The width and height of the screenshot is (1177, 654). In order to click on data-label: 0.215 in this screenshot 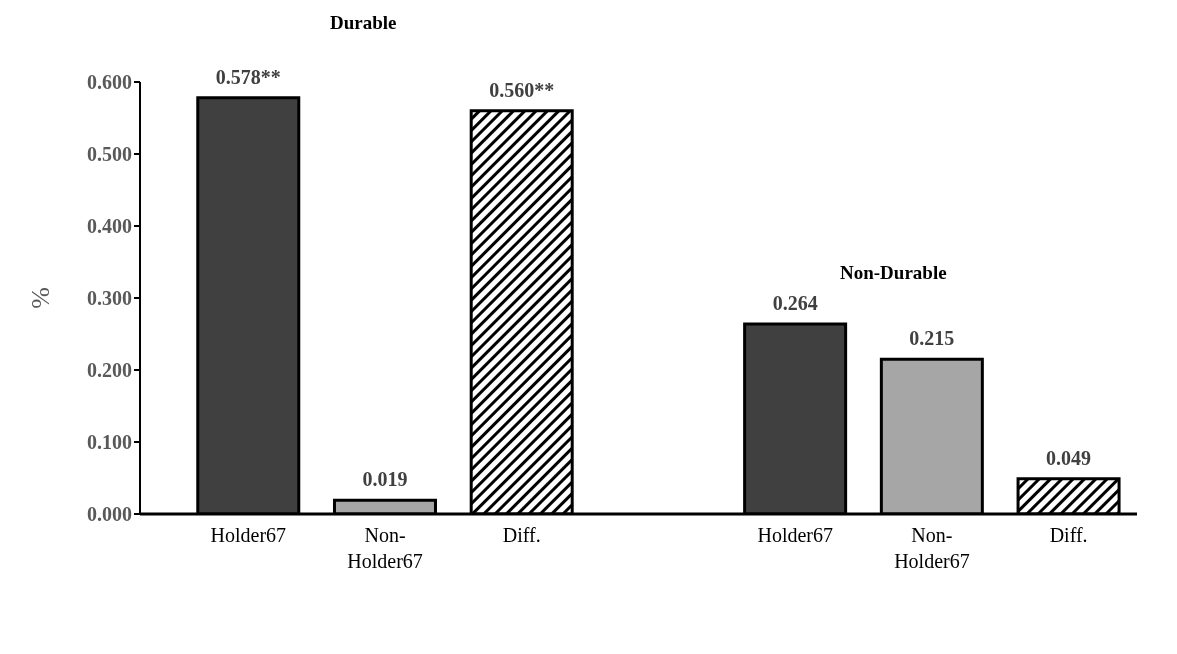, I will do `click(932, 338)`.